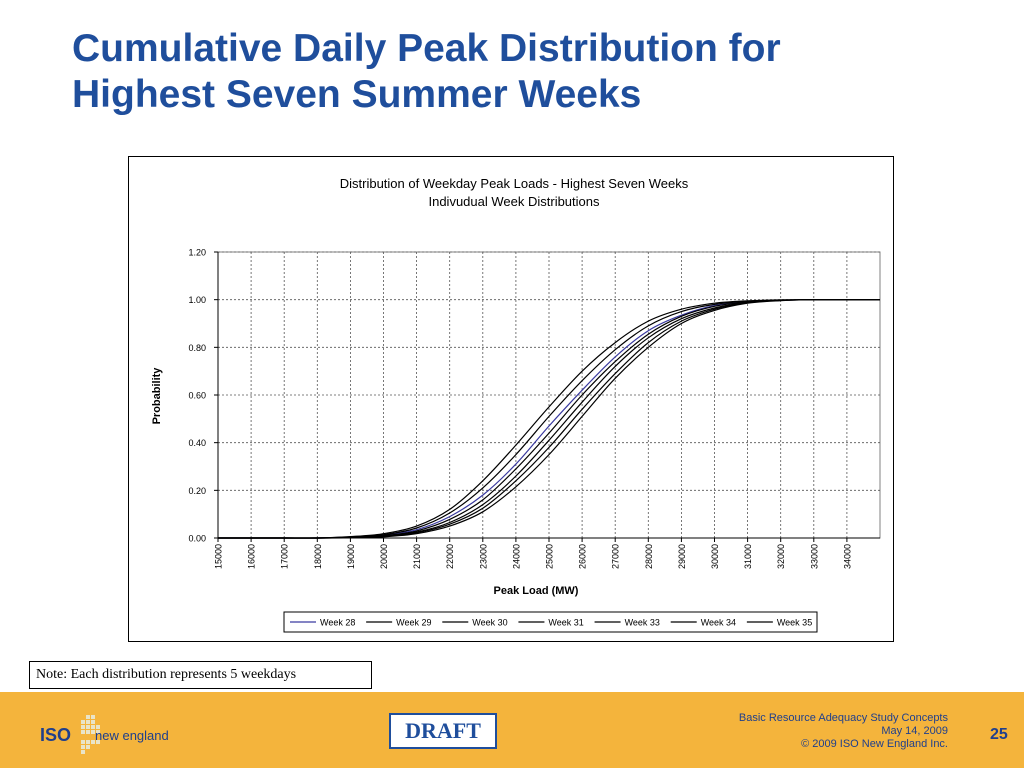 This screenshot has height=768, width=1024. What do you see at coordinates (252, 556) in the screenshot?
I see `x-tick-label: 16000` at bounding box center [252, 556].